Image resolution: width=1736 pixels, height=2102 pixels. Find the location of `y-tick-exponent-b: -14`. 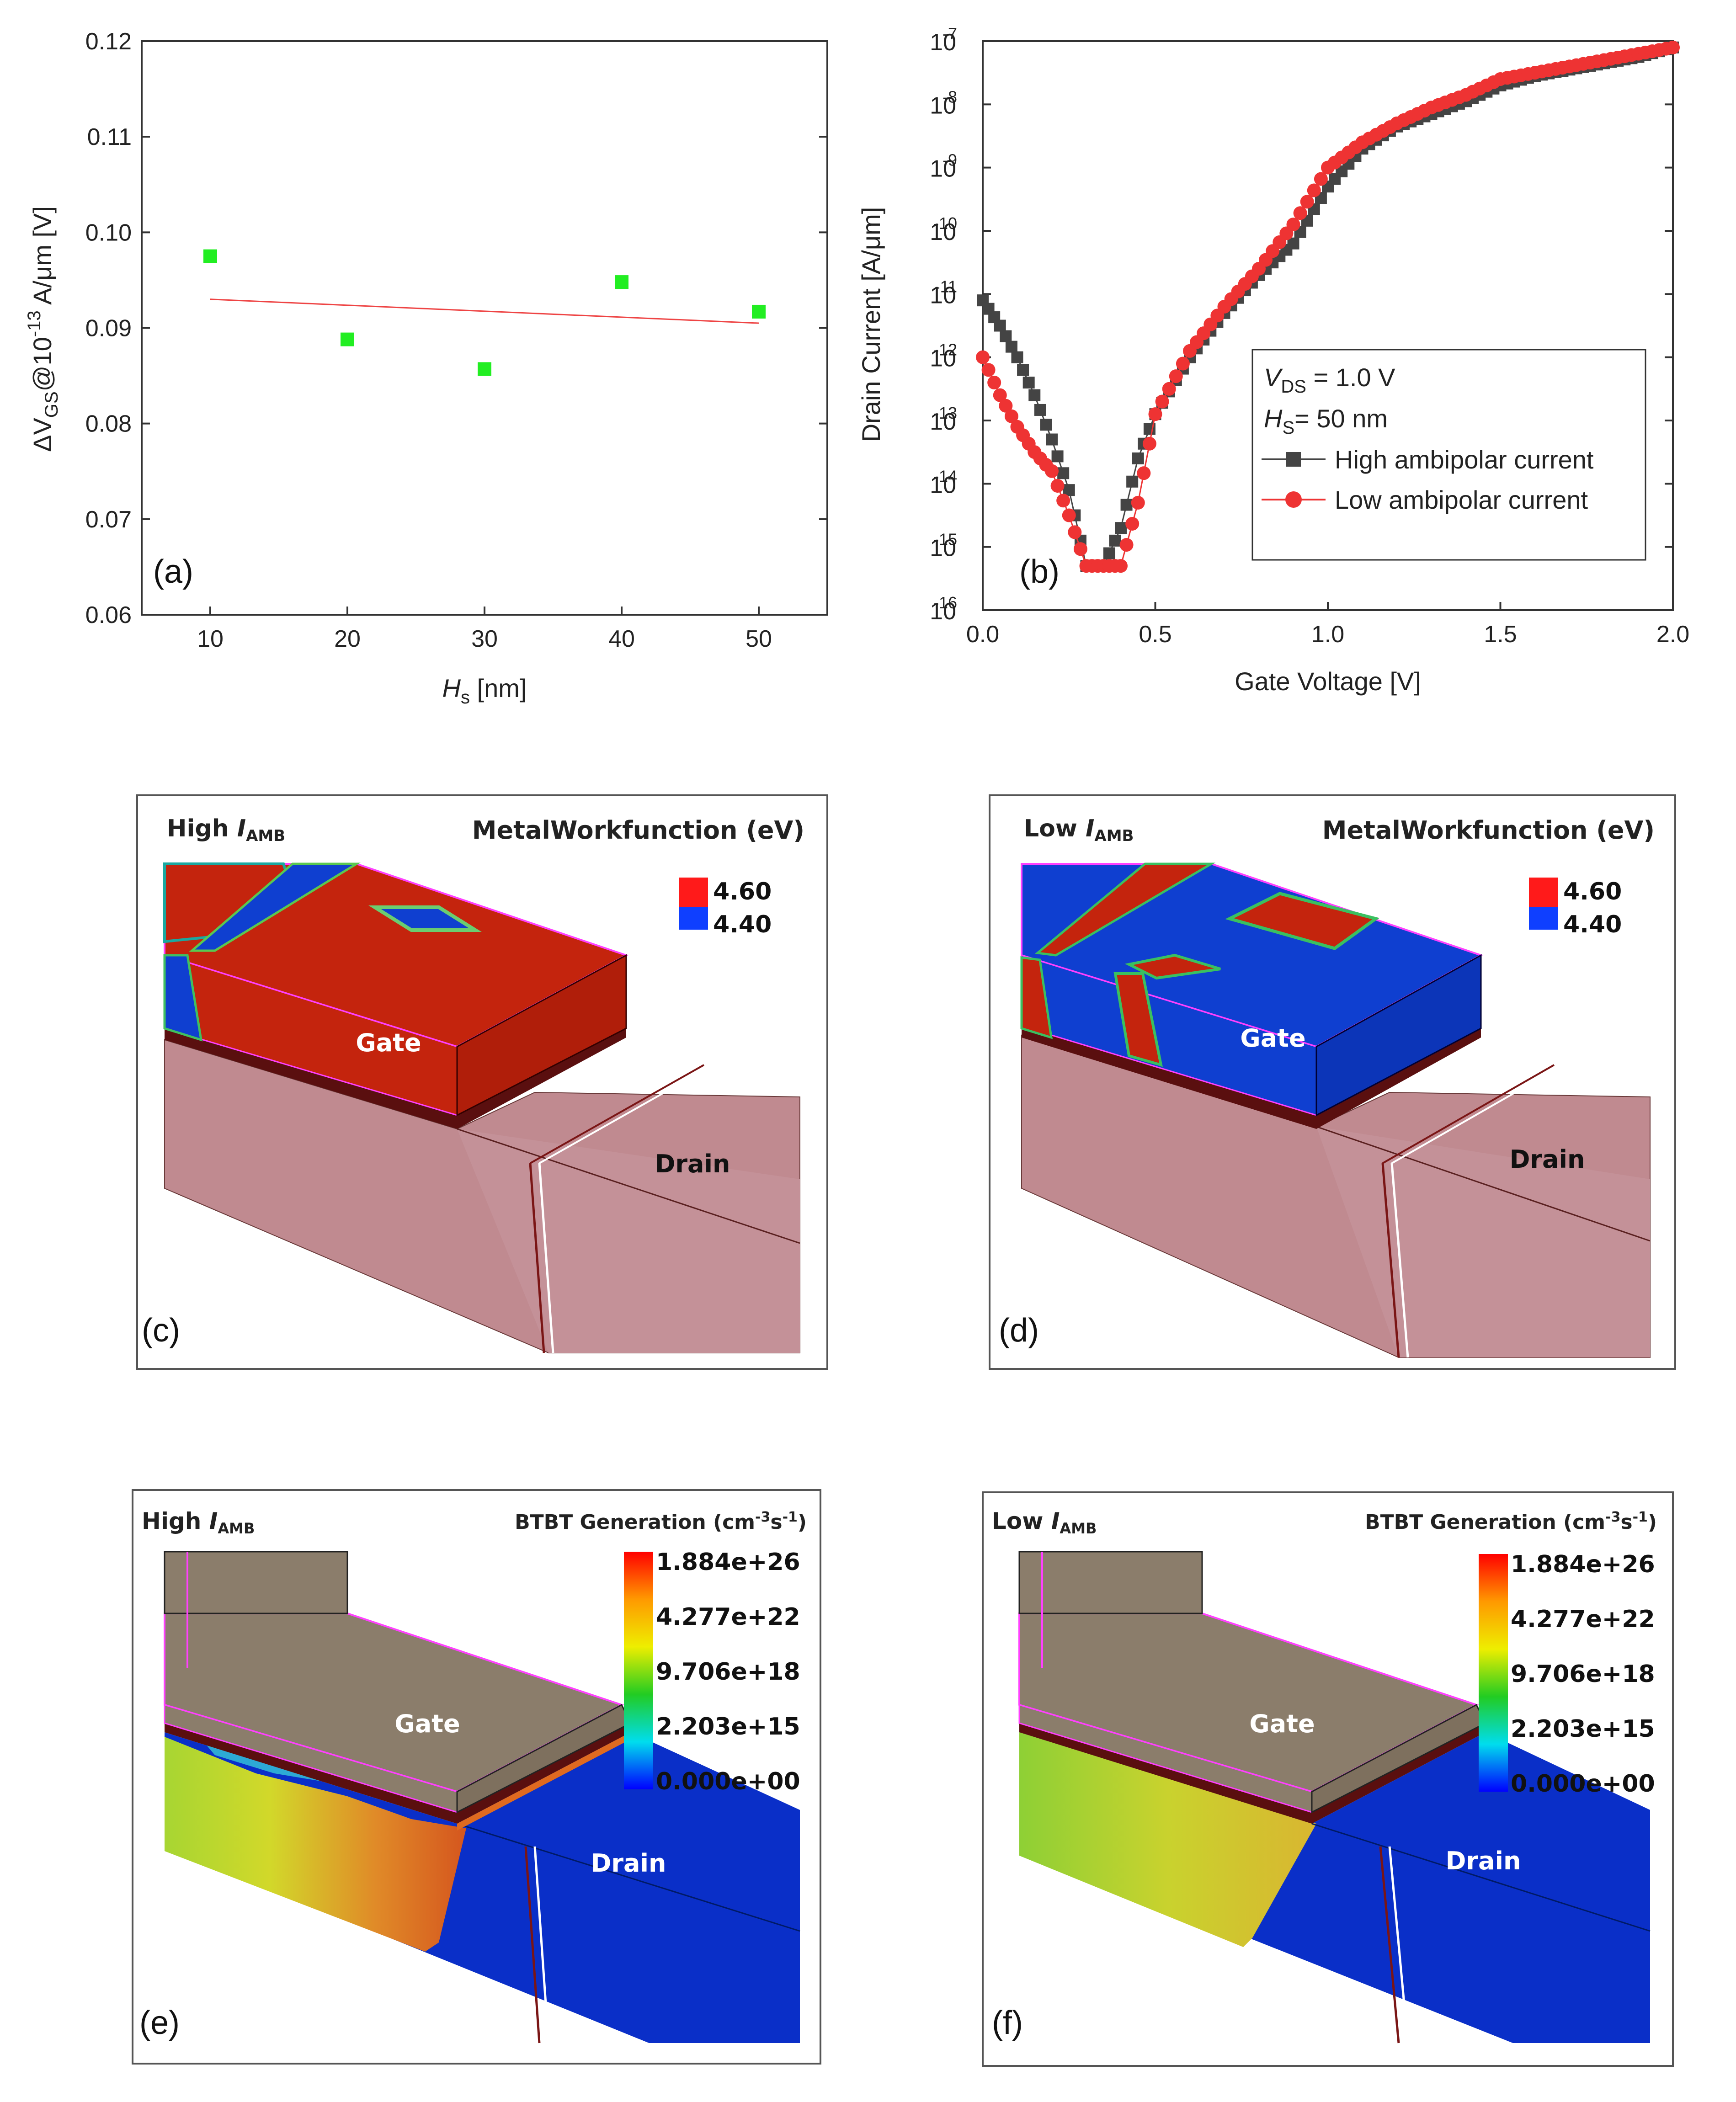

y-tick-exponent-b: -14 is located at coordinates (945, 476).